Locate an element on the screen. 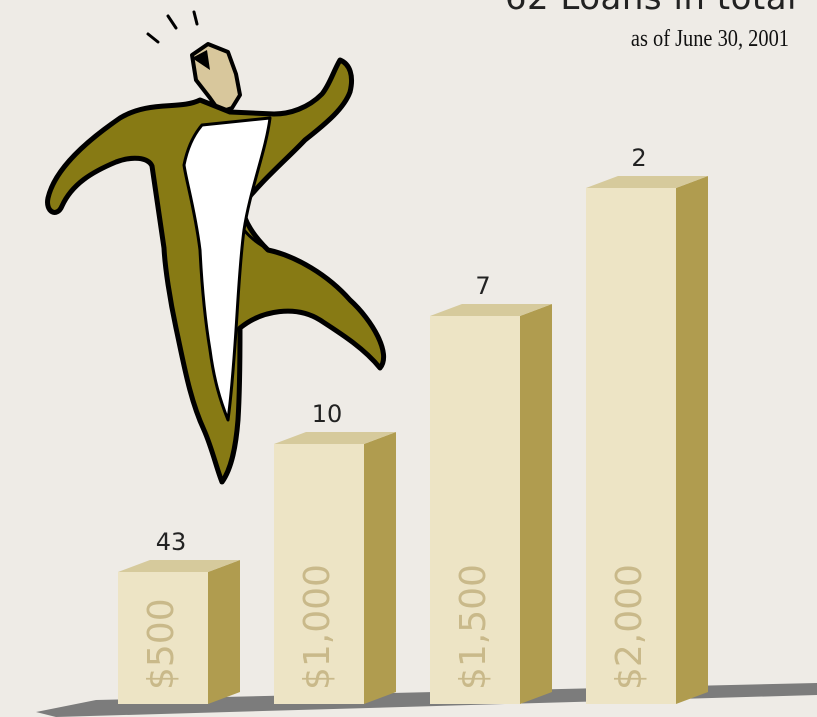 Image resolution: width=817 pixels, height=717 pixels. bar-category-label: $500 is located at coordinates (161, 644).